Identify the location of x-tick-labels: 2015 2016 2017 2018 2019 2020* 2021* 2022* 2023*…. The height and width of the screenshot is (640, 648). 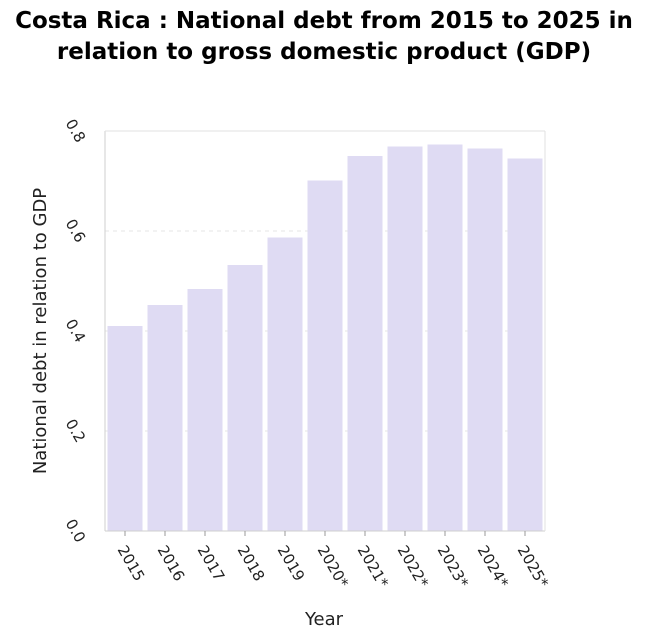
(333, 566).